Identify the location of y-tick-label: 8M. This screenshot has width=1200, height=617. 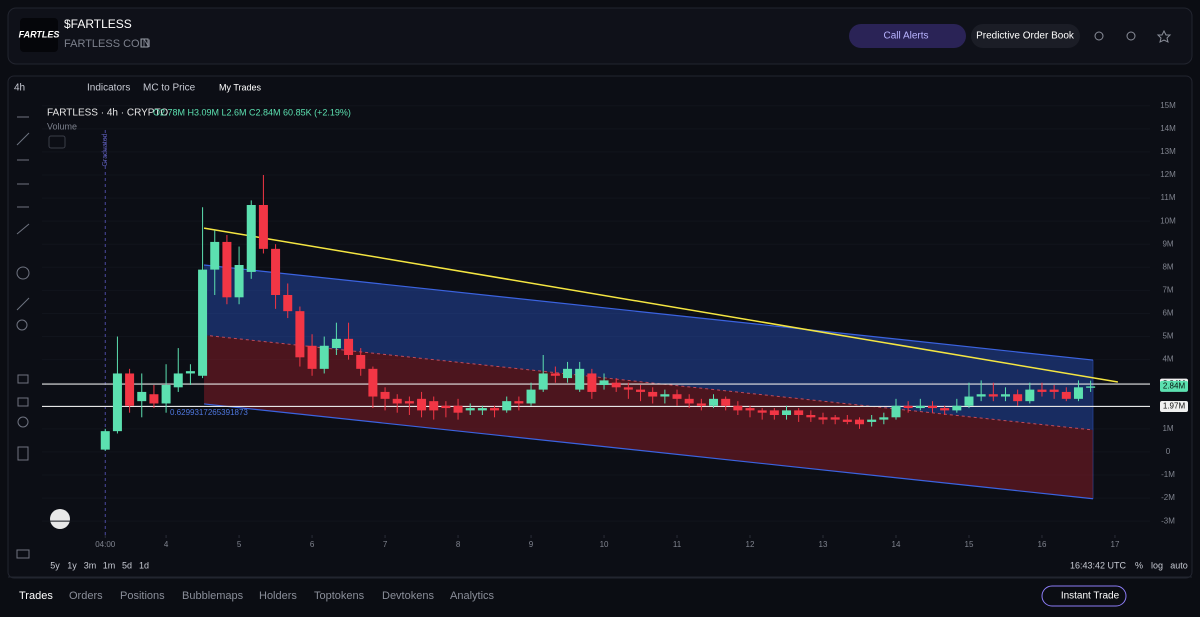
(1167, 266).